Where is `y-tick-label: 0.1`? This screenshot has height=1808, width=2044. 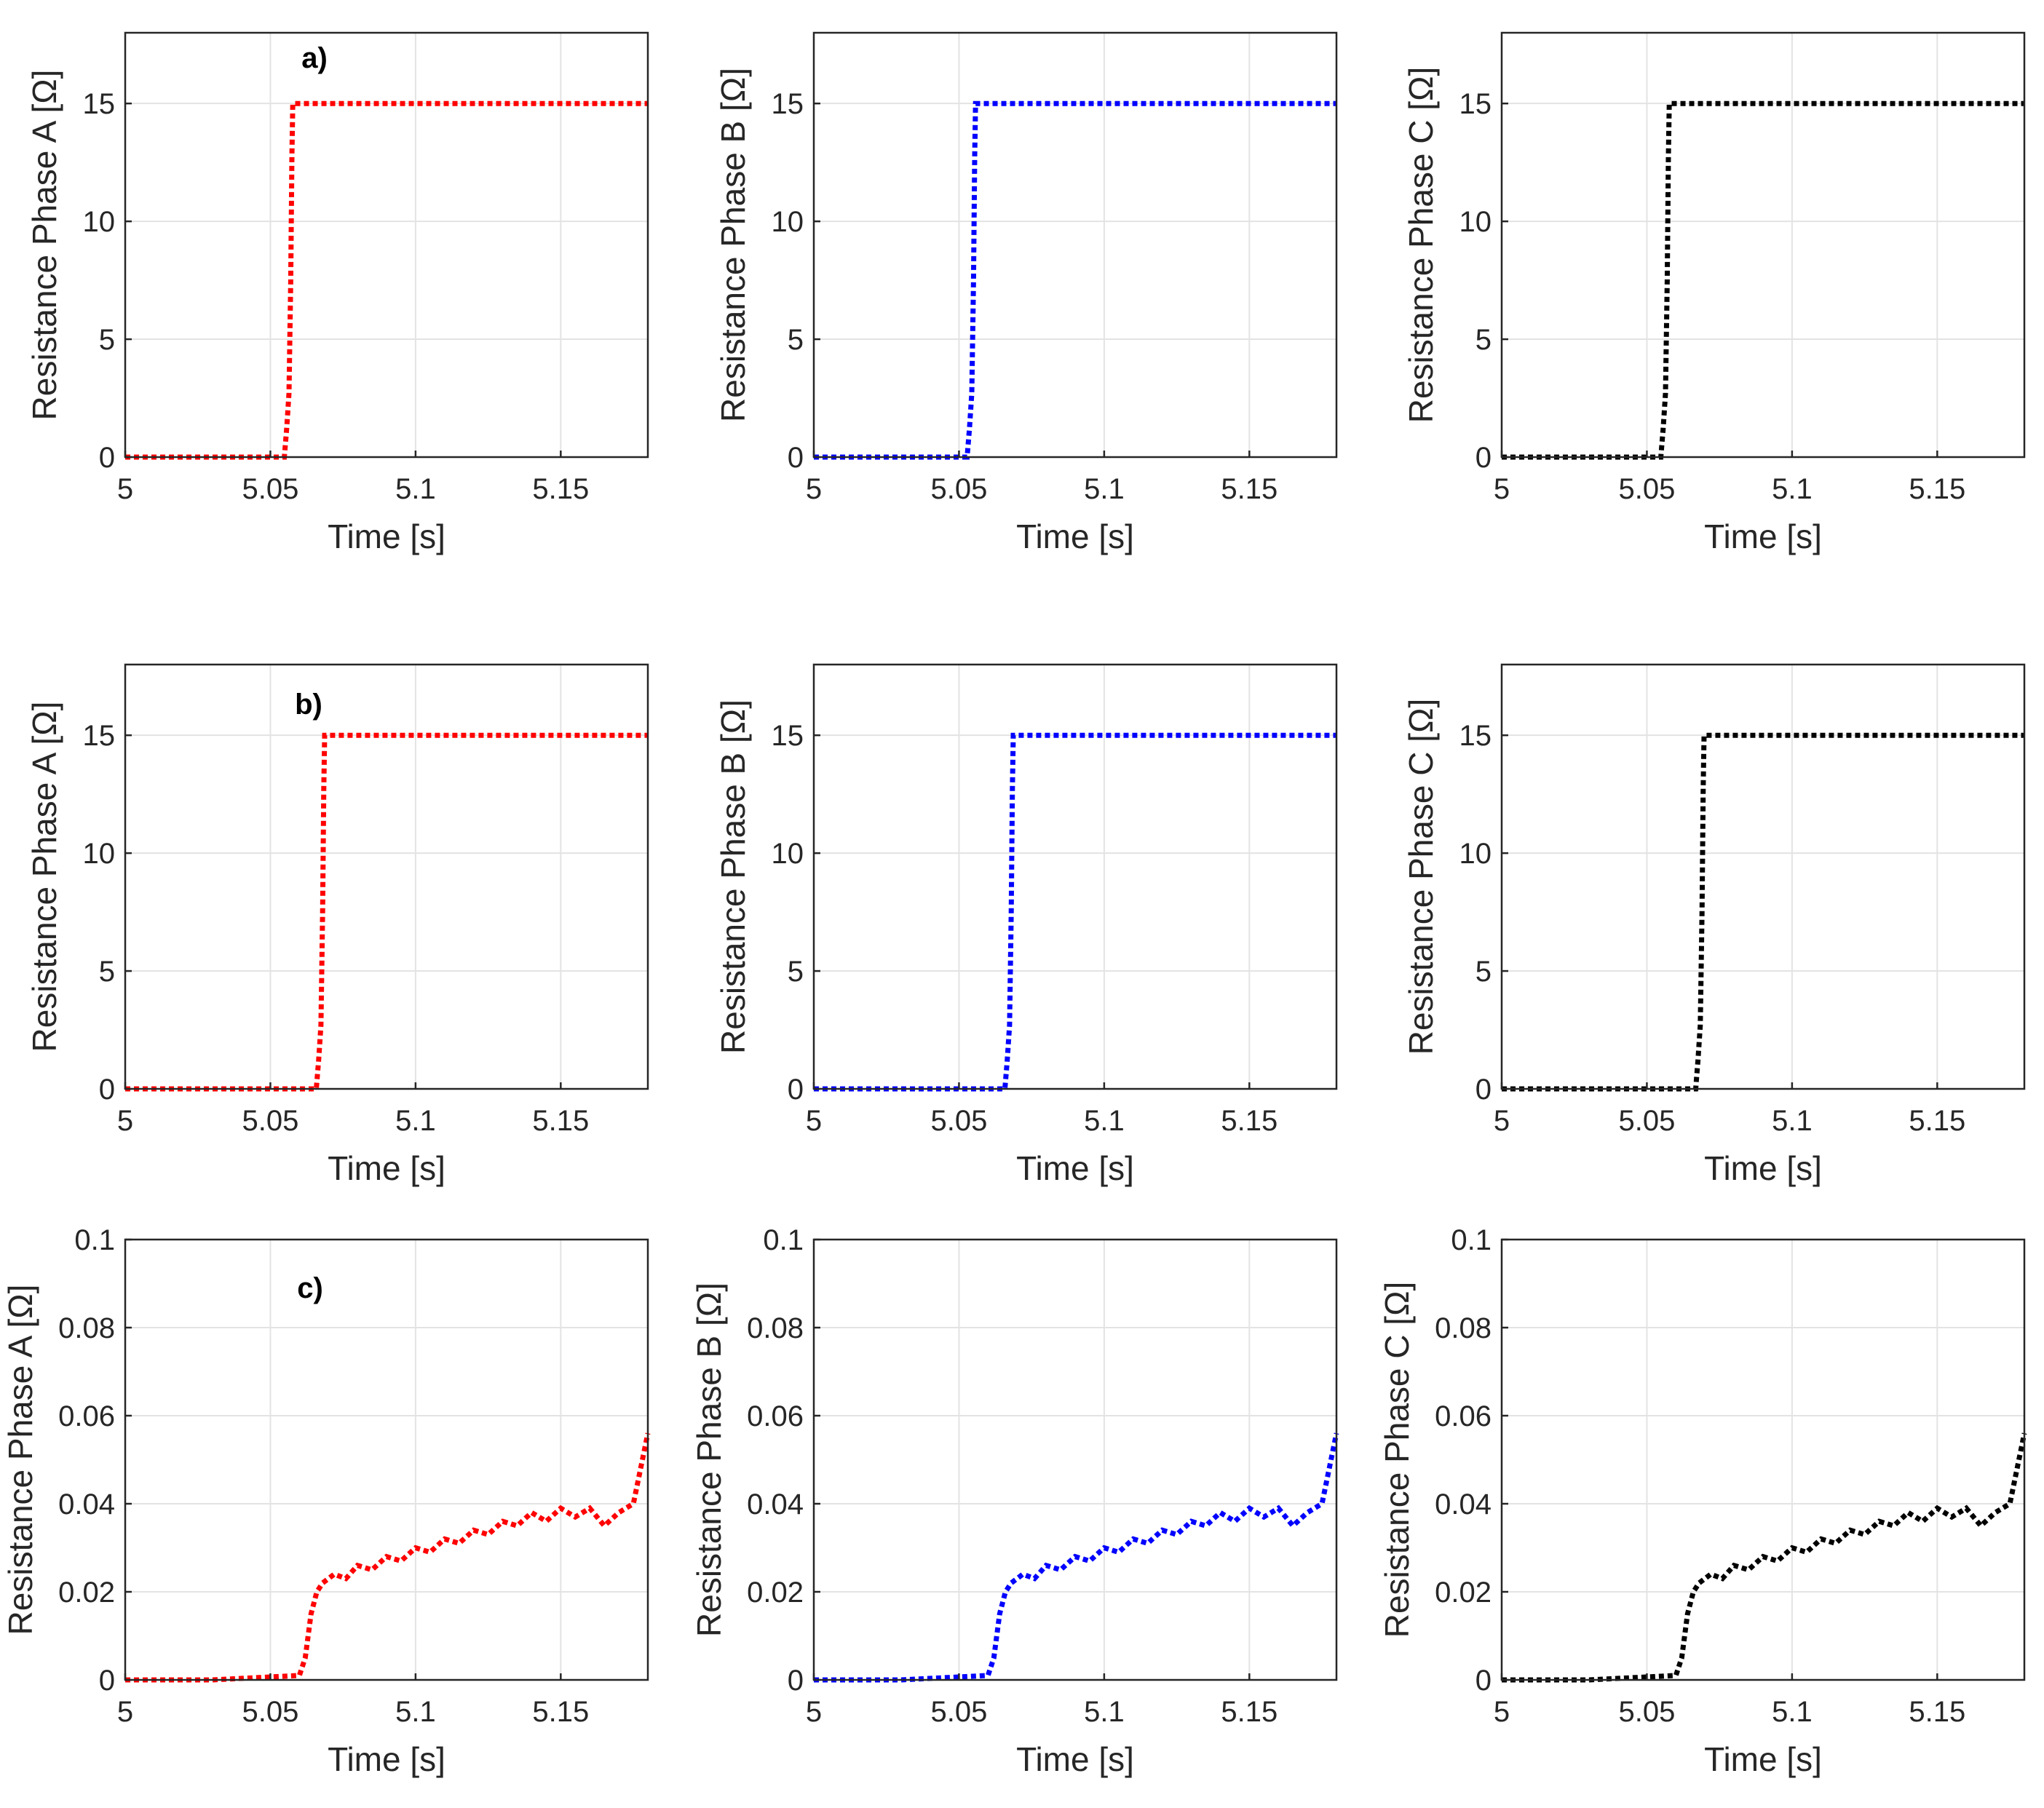 y-tick-label: 0.1 is located at coordinates (94, 1240).